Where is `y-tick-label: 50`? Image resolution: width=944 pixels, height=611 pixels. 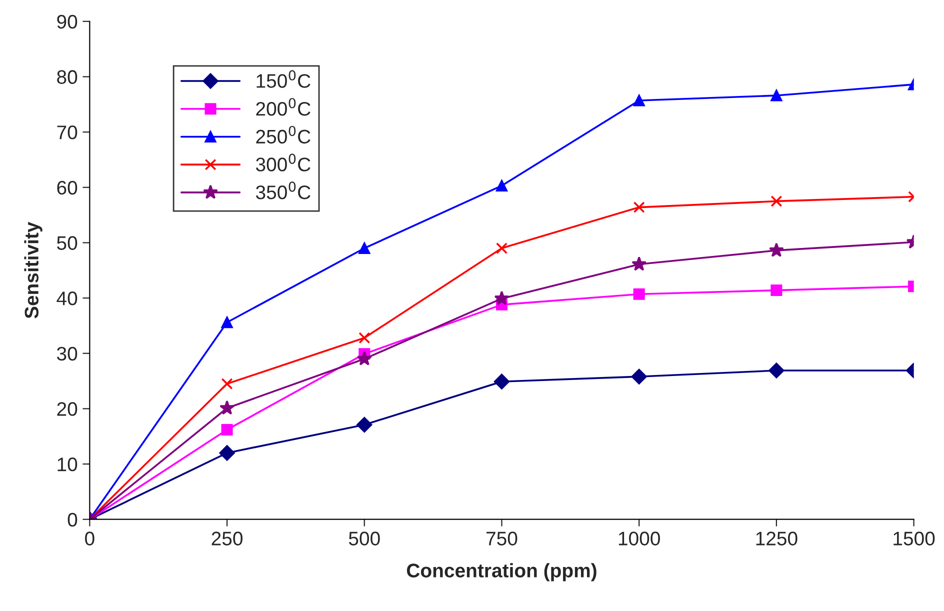
y-tick-label: 50 is located at coordinates (67, 243).